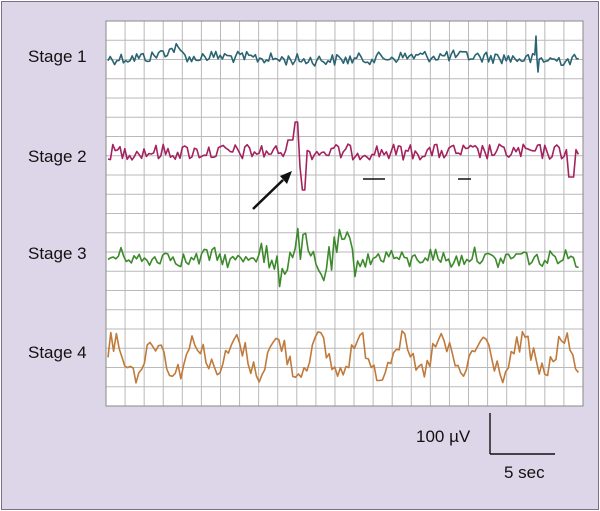 Image resolution: width=600 pixels, height=511 pixels. I want to click on stage-1-trace, so click(343, 54).